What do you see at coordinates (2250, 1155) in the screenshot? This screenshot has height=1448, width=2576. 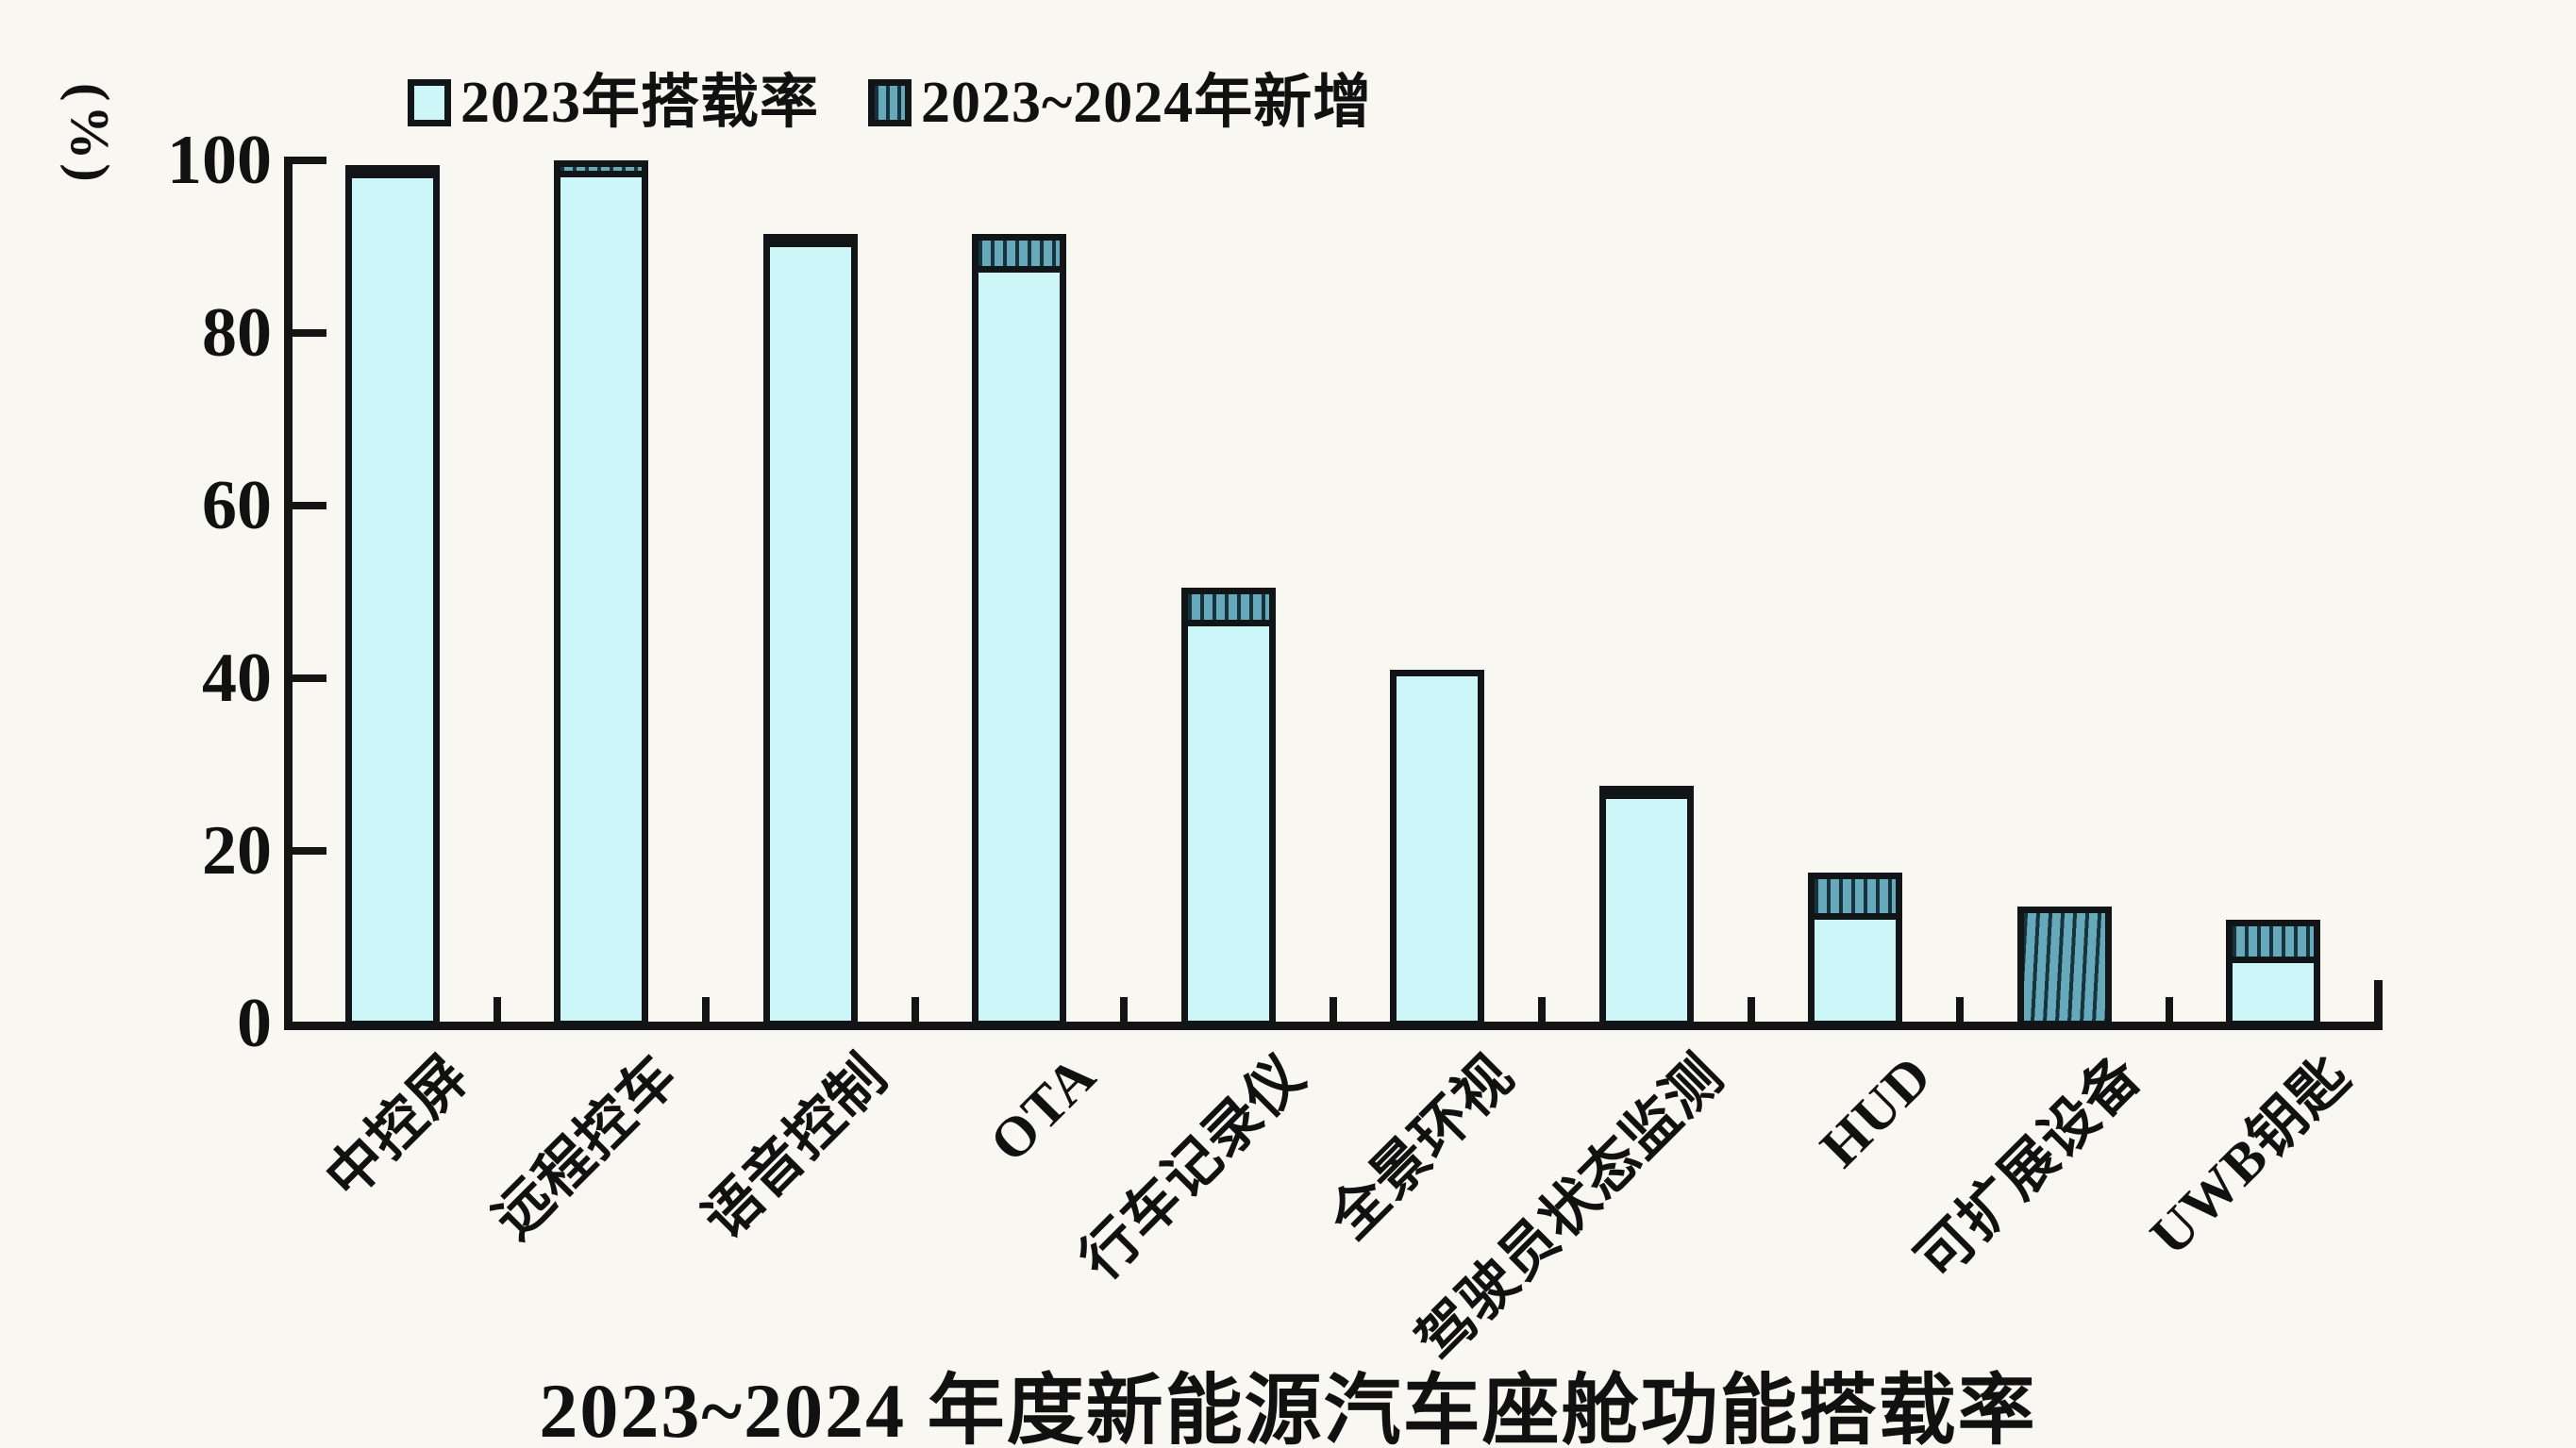 I see `x-category-label: UWB钥匙` at bounding box center [2250, 1155].